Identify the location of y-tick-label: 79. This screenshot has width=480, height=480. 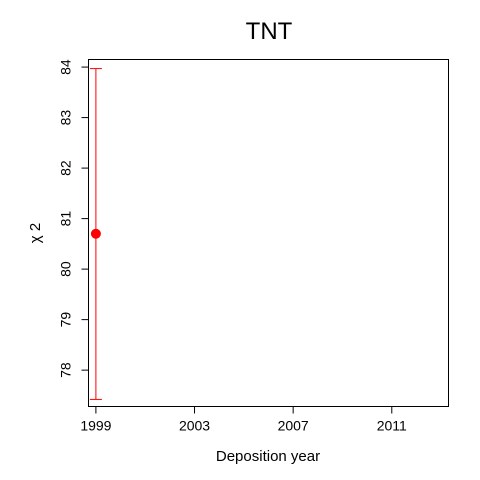
(66, 320).